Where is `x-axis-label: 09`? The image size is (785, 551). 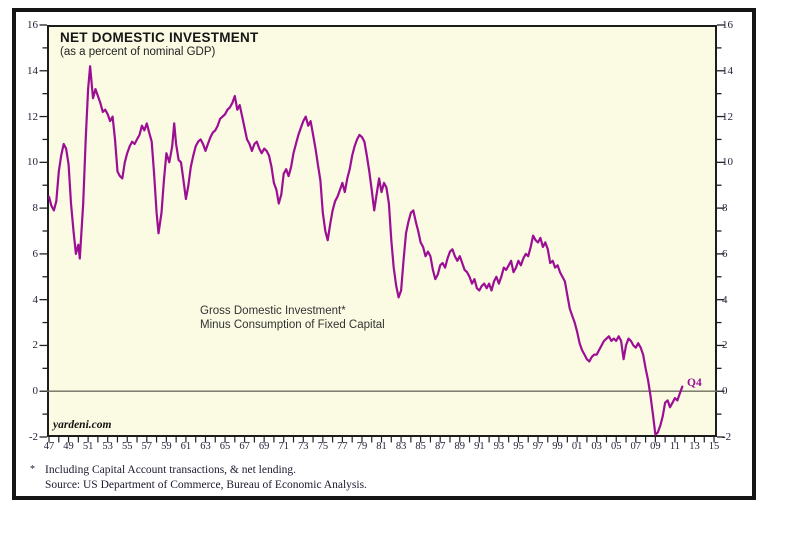 x-axis-label: 09 is located at coordinates (655, 446).